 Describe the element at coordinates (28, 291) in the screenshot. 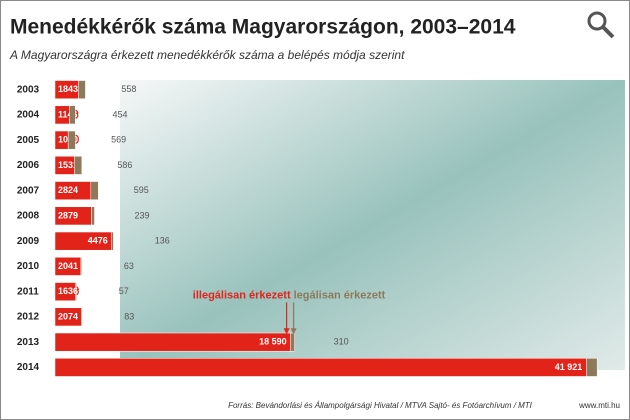

I see `y-tick-label: 2011` at that location.